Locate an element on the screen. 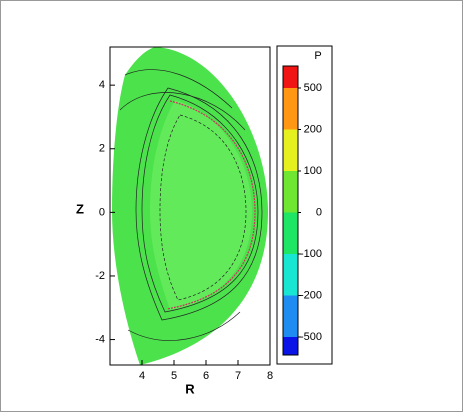  x-tick-label: 7 is located at coordinates (238, 376).